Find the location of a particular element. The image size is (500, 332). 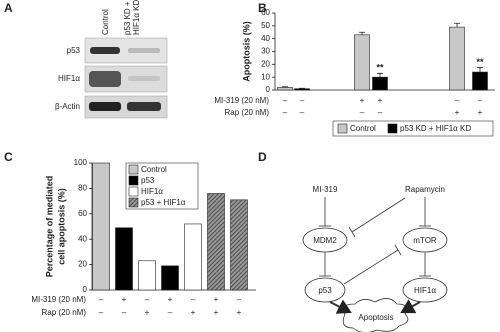

node-label: Rapamycin is located at coordinates (425, 189).